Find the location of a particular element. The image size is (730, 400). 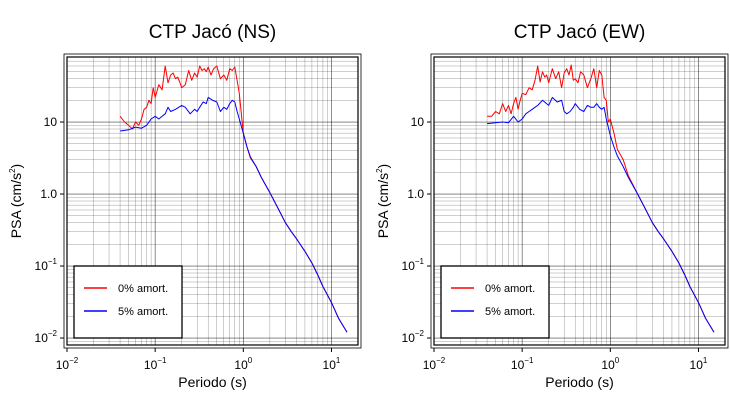

chart-title: CTP Jacó (EW) is located at coordinates (580, 32).